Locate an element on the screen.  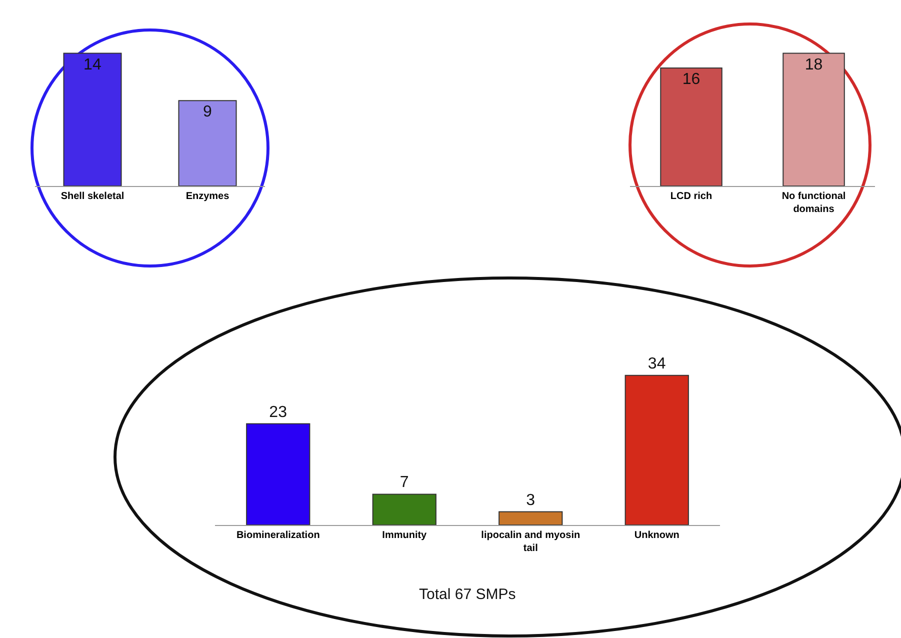
x-tick-label: Enzymes is located at coordinates (208, 196).